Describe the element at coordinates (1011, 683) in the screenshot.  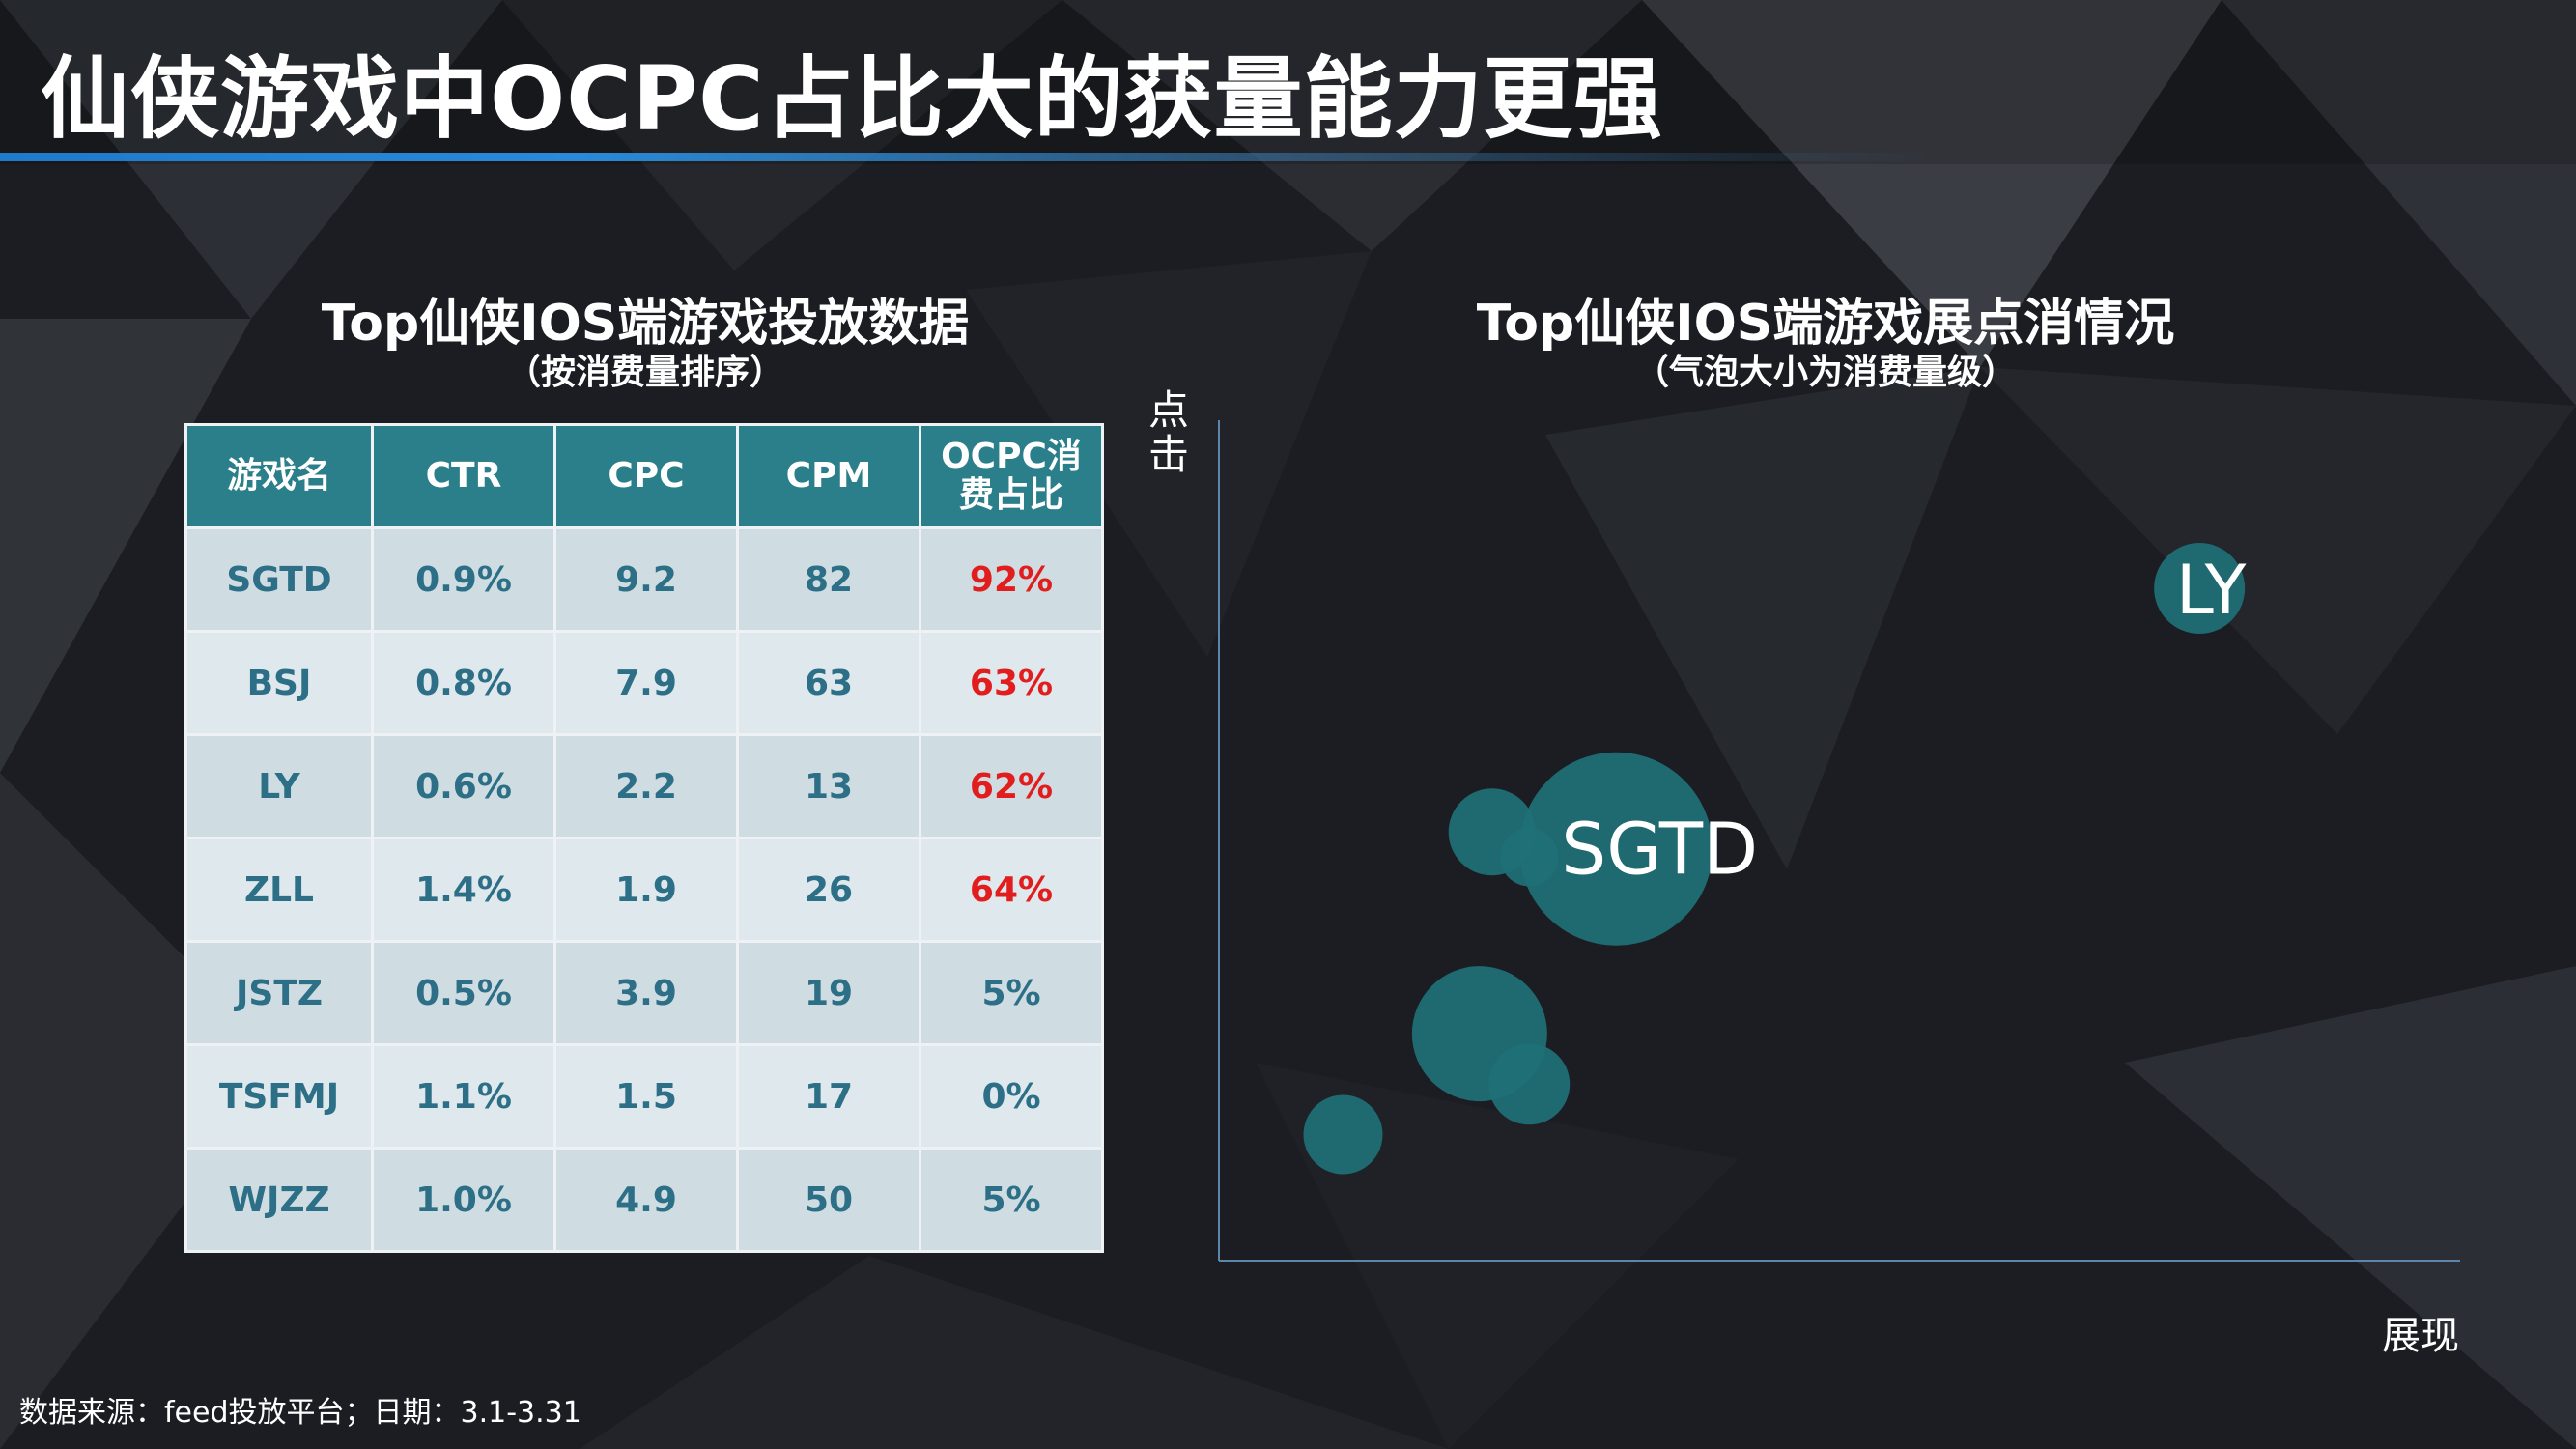
I see `table-cell: 63%` at that location.